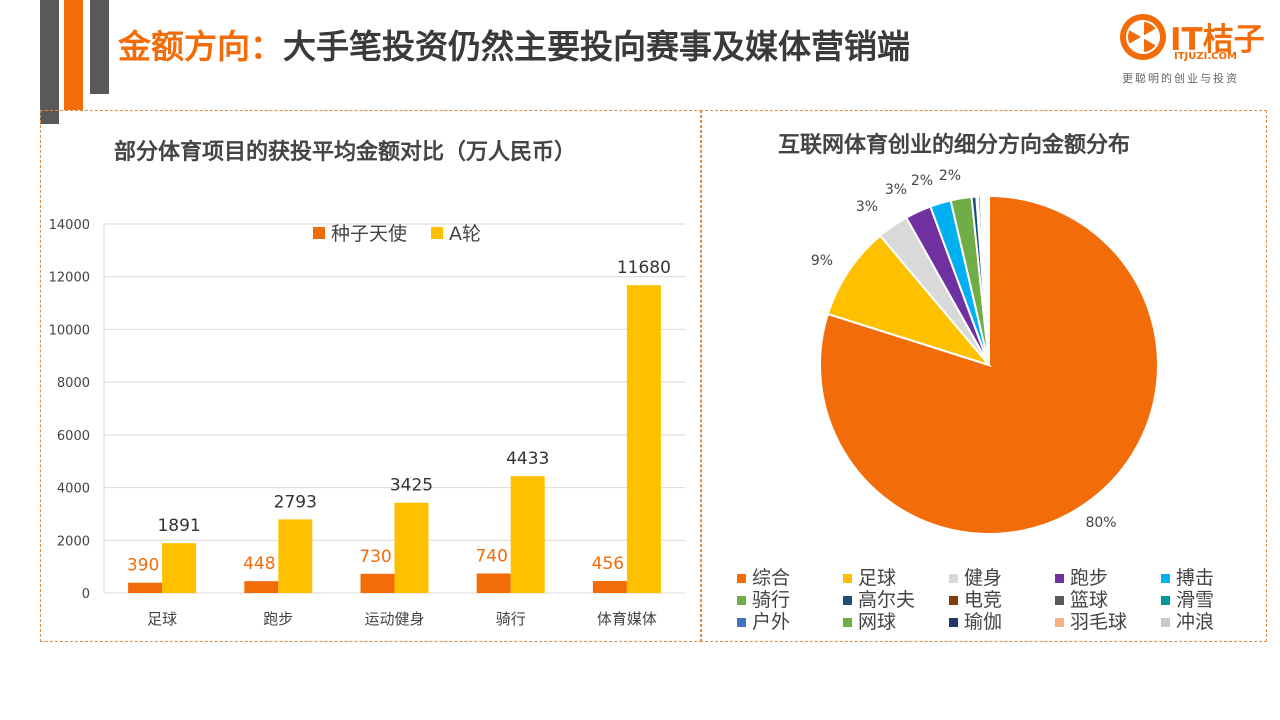 This screenshot has width=1280, height=720. What do you see at coordinates (954, 145) in the screenshot?
I see `pie-chart-title: 互联网体育创业的细分方向金额分布` at bounding box center [954, 145].